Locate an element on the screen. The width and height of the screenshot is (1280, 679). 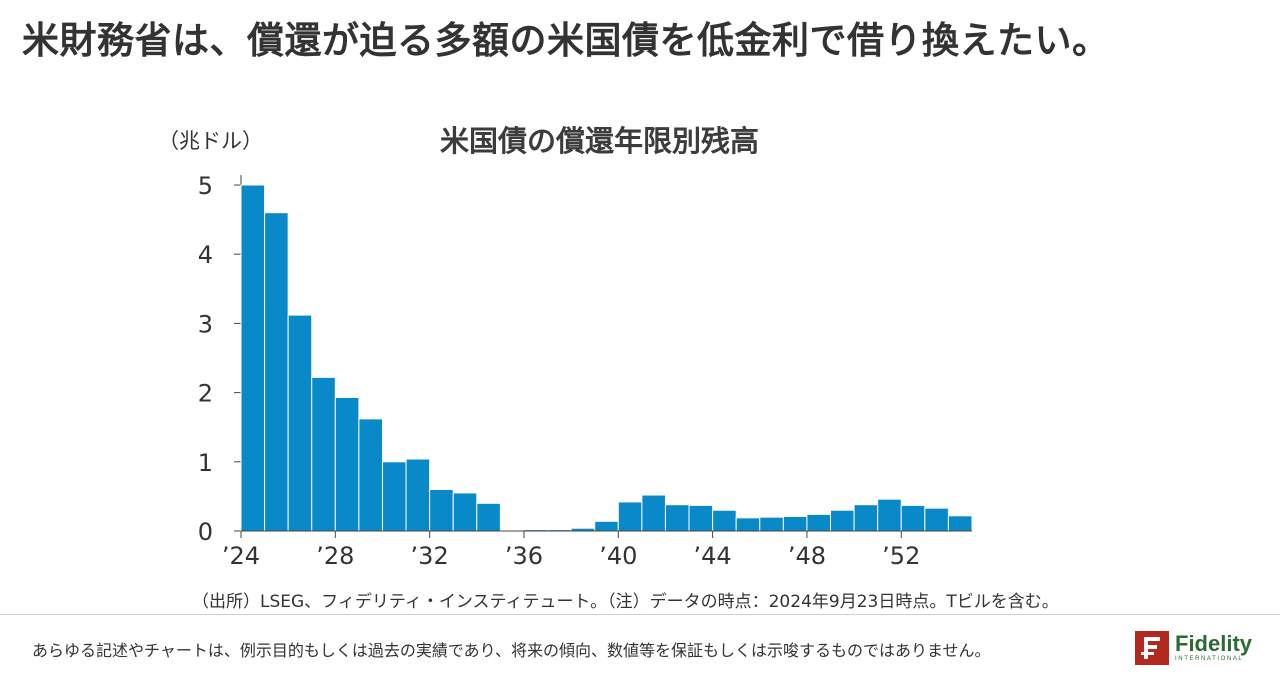
logo-sub: INTERNATIONAL is located at coordinates (1209, 659).